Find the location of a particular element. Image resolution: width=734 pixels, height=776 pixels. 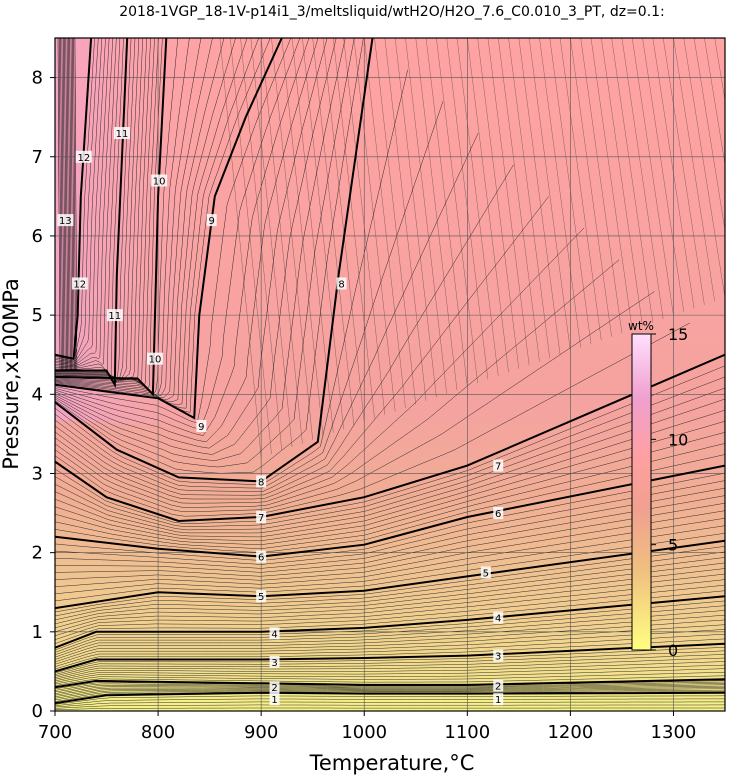

colorbar-tick-label: 0 is located at coordinates (673, 650).